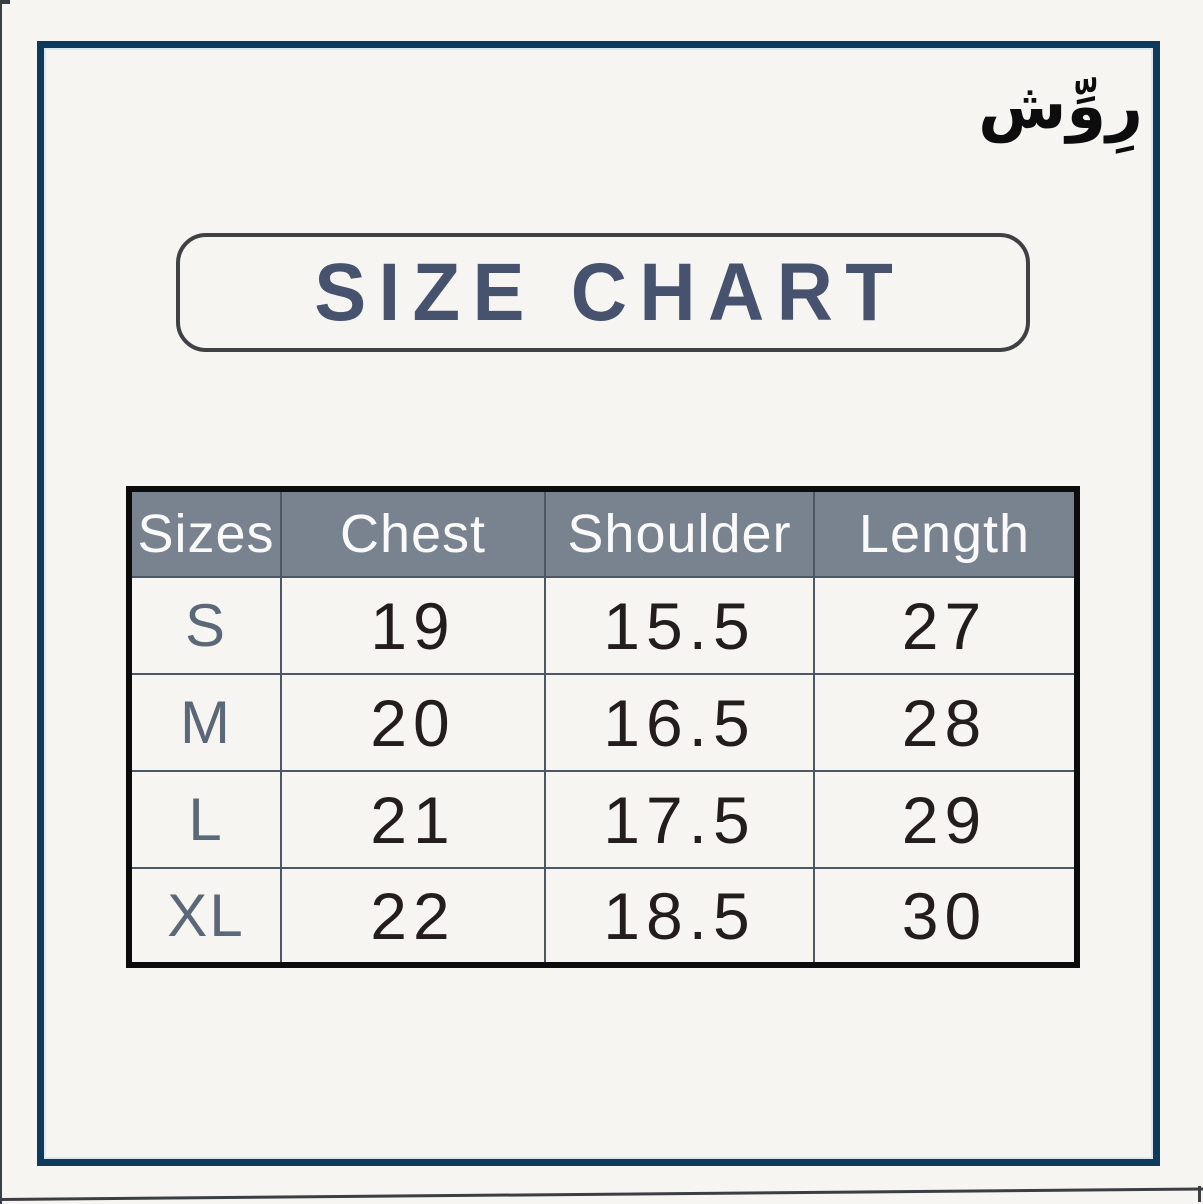 The image size is (1203, 1204). Describe the element at coordinates (413, 916) in the screenshot. I see `chest-cell: 22` at that location.